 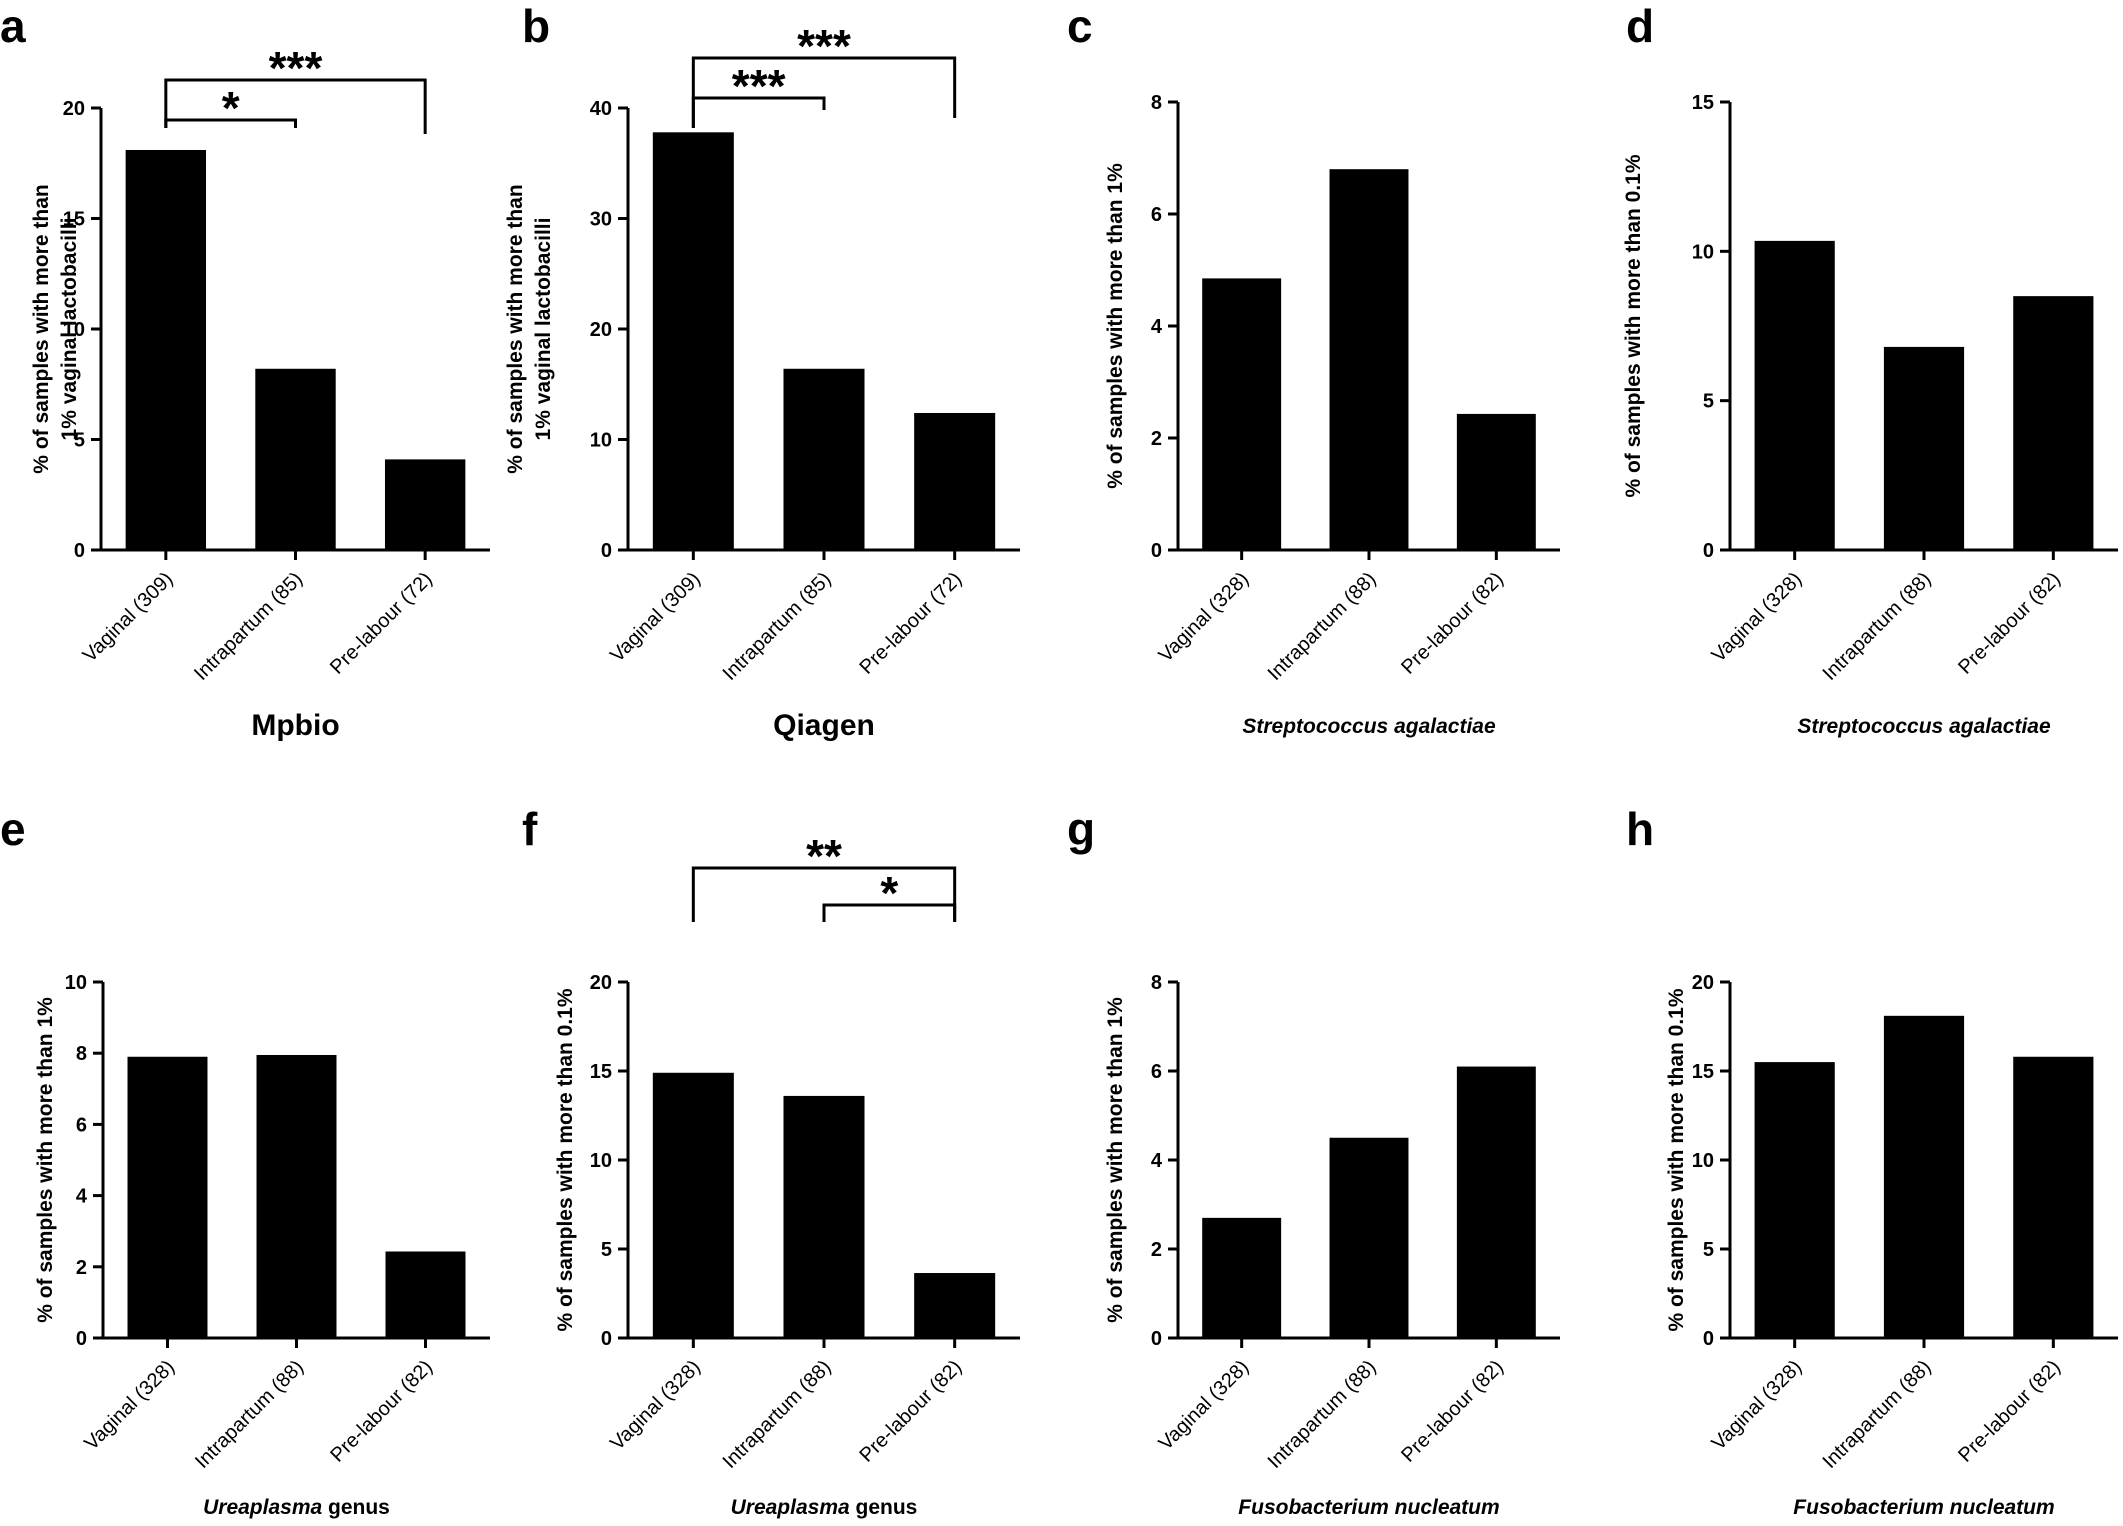 I want to click on panel-letter: f, so click(x=530, y=829).